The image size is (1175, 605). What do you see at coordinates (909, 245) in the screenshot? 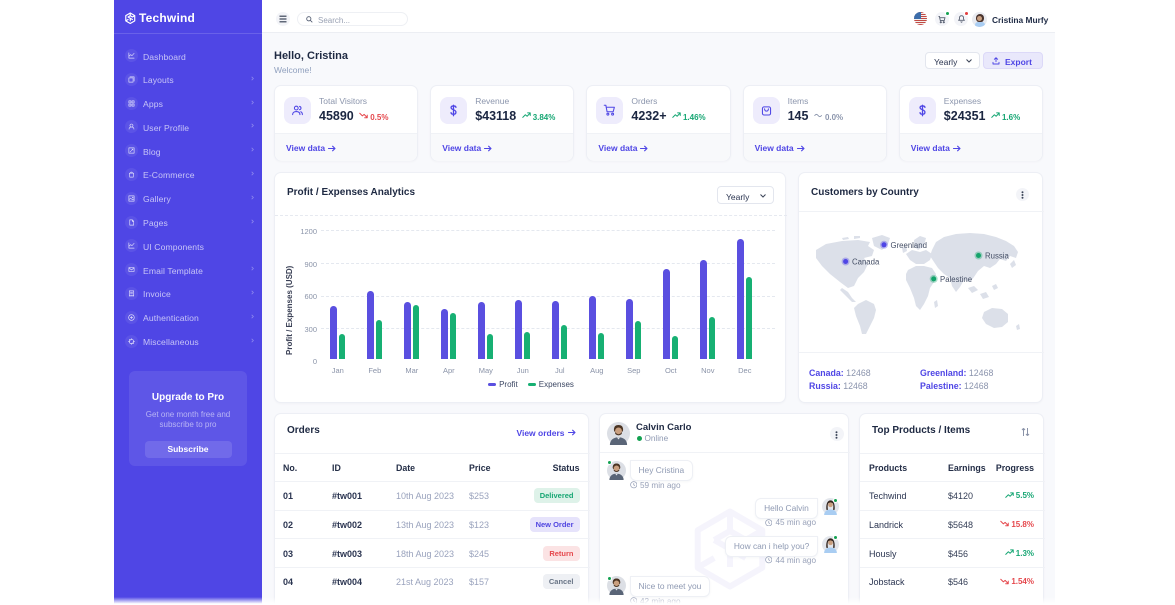
I see `svg-text: Greenland` at bounding box center [909, 245].